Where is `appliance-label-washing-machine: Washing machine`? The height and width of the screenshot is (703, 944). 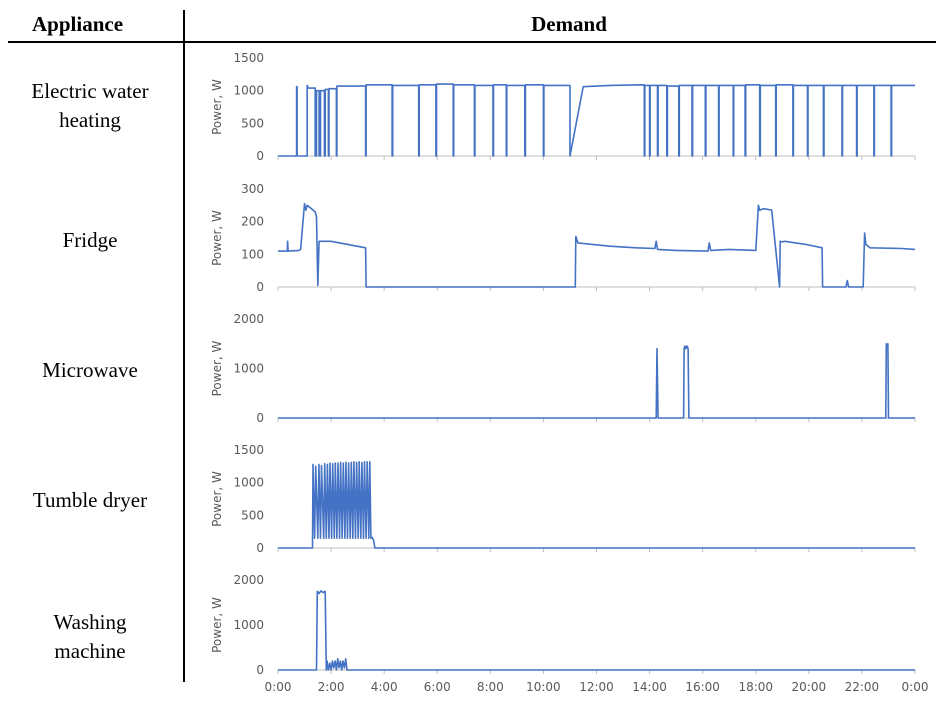
appliance-label-washing-machine: Washing machine is located at coordinates (90, 636).